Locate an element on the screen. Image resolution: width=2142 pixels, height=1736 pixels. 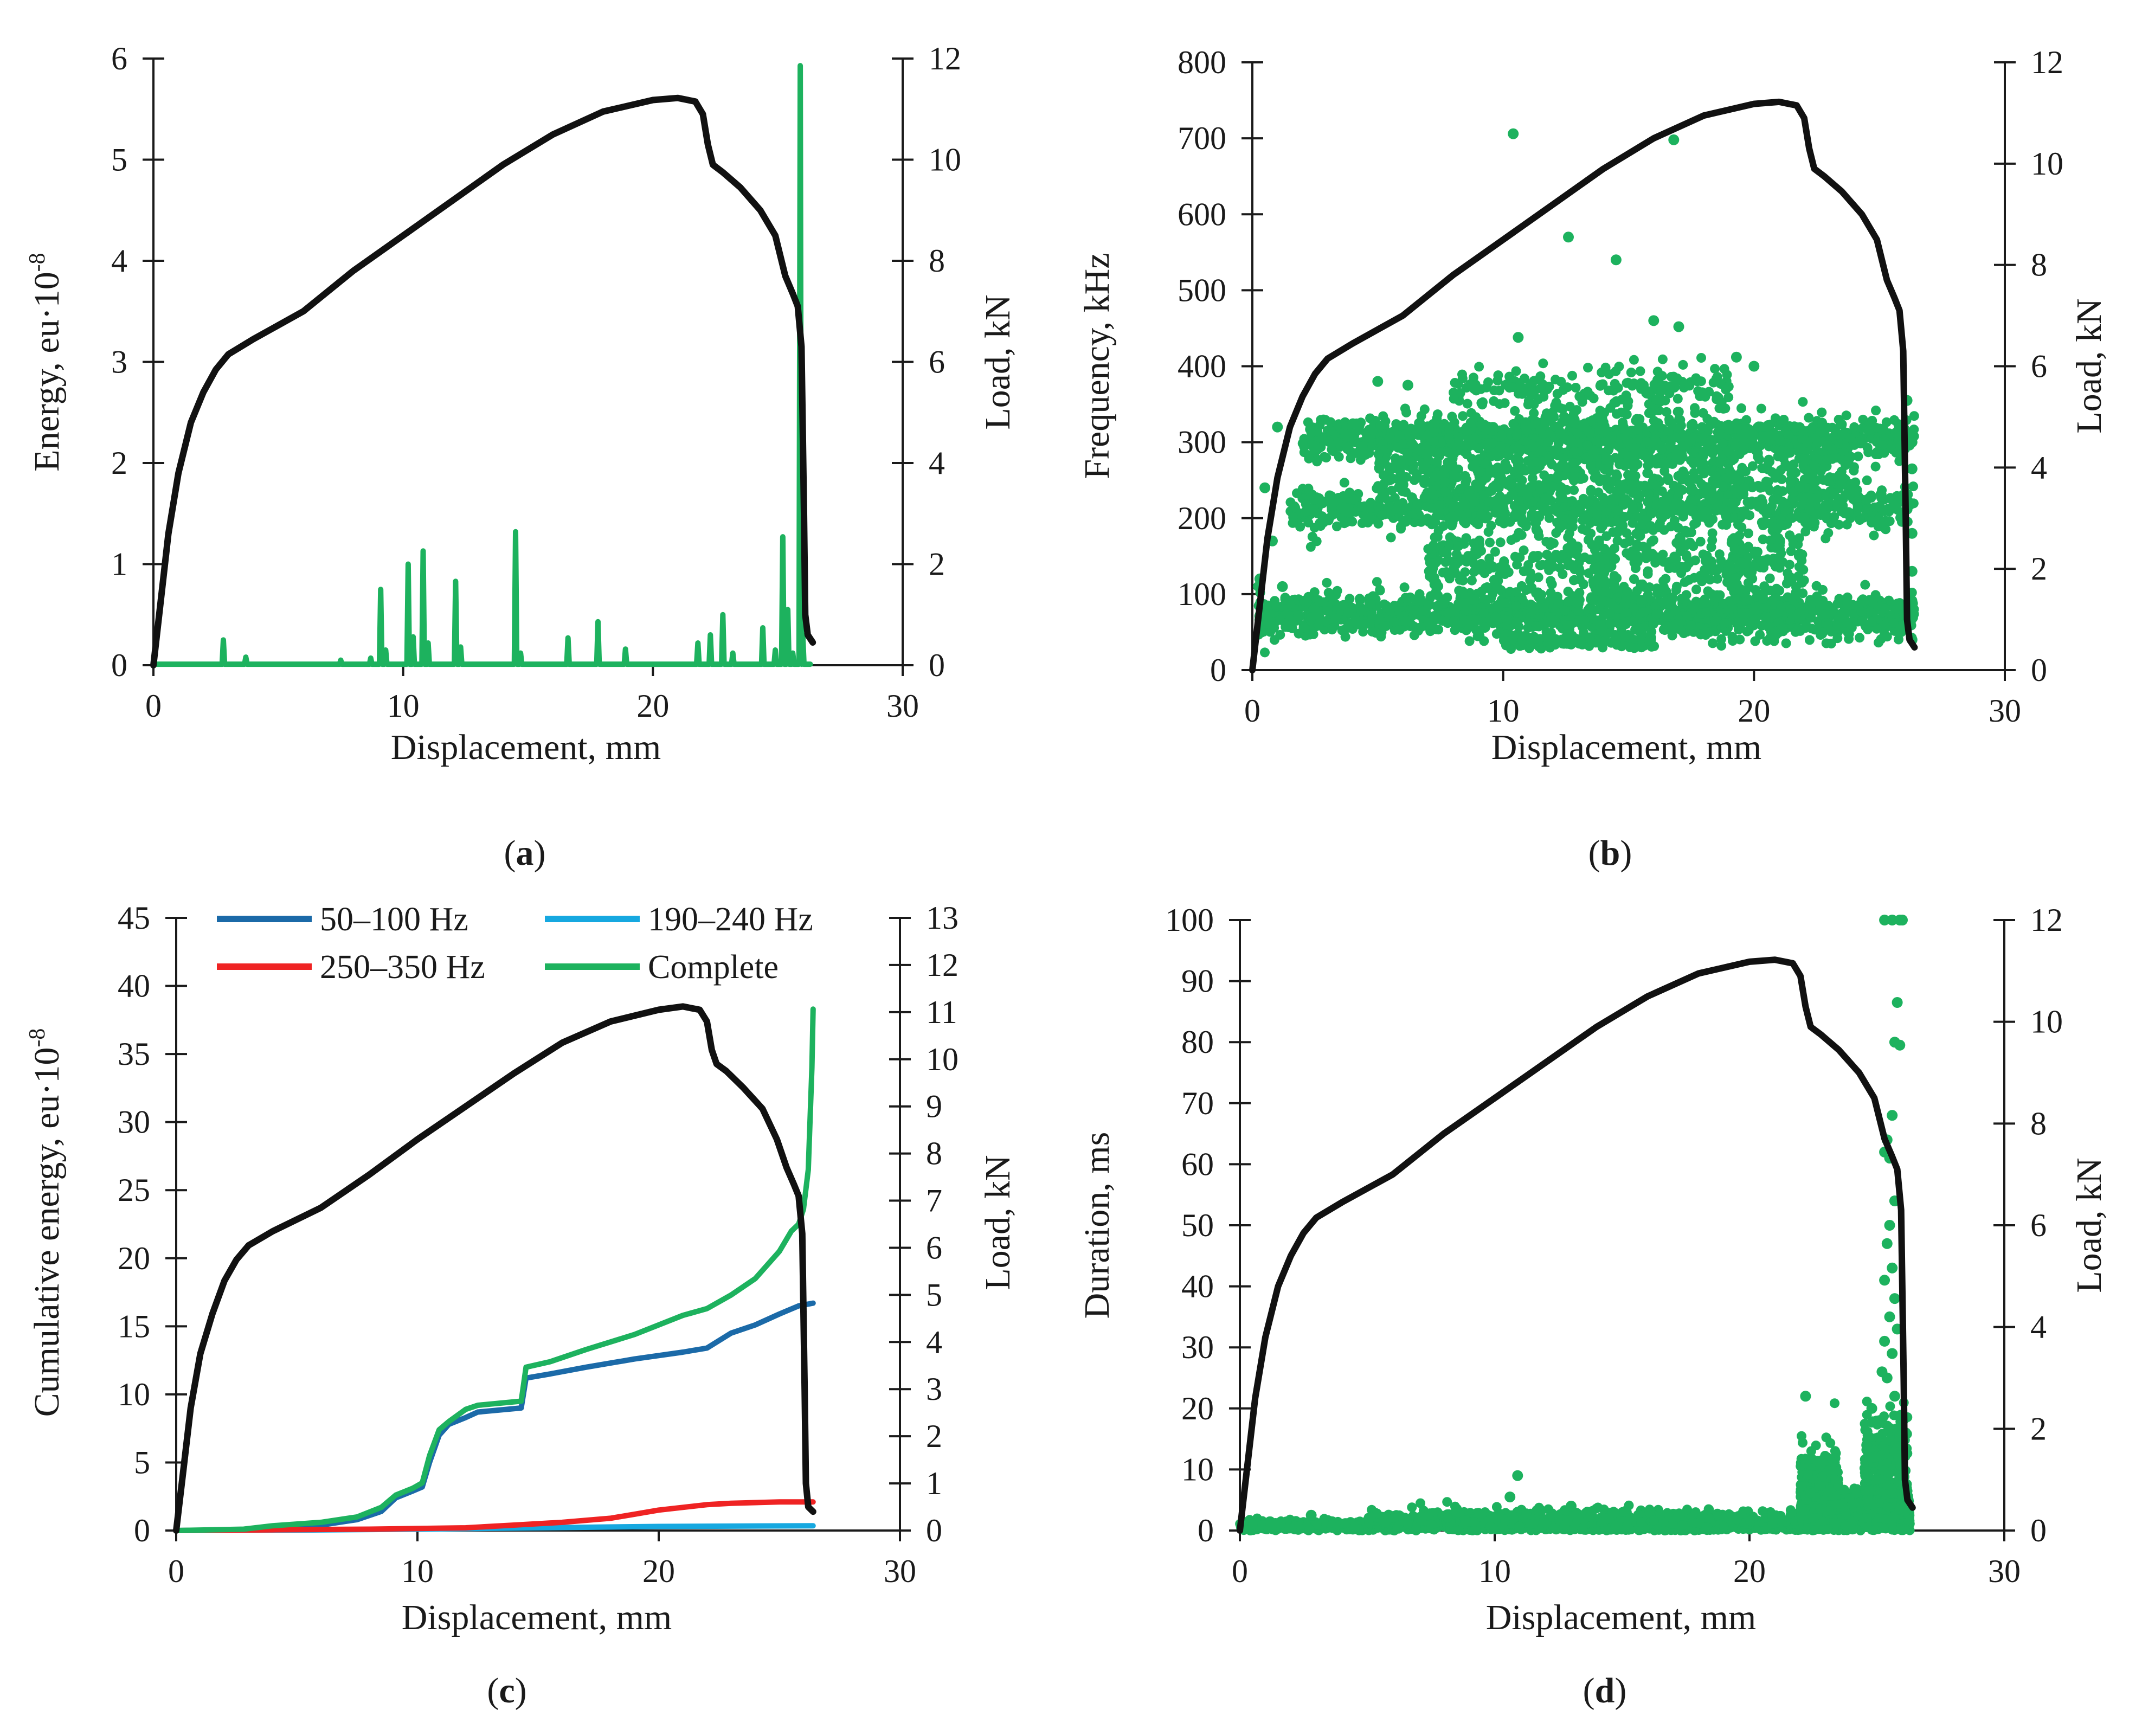
x-axis-title: Displacement, mm is located at coordinates (1627, 747).